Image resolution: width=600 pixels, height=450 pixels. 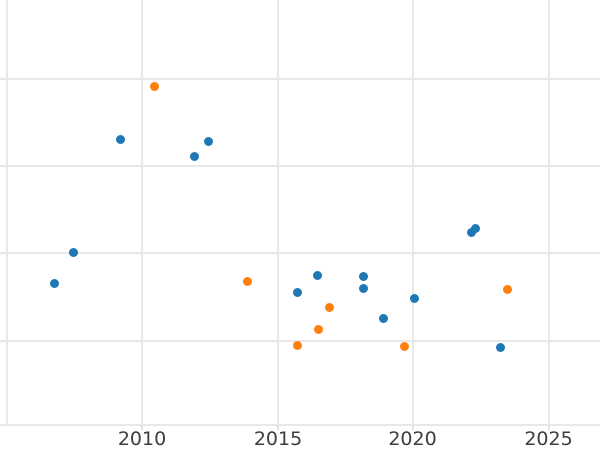 I want to click on x-tick-label: 2025, so click(x=548, y=439).